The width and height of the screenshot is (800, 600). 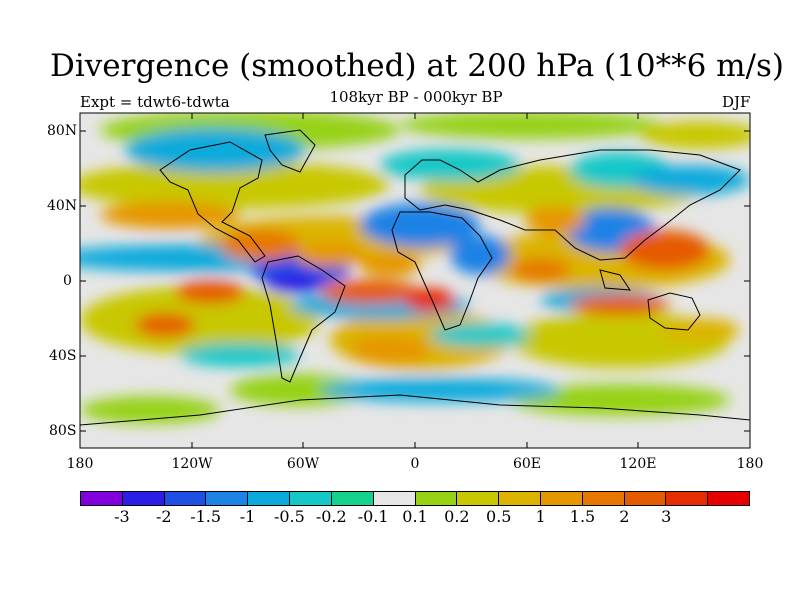 I want to click on colorbar-label: 0.2, so click(x=457, y=516).